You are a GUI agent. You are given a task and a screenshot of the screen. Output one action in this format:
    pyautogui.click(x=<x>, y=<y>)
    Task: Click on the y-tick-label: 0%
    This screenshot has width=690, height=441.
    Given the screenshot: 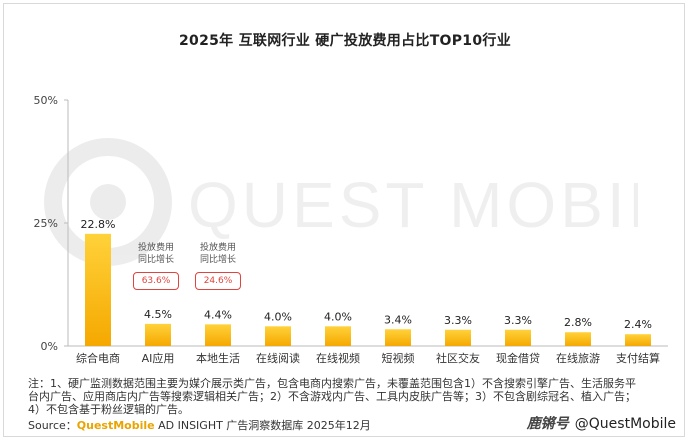 What is the action you would take?
    pyautogui.click(x=49, y=346)
    